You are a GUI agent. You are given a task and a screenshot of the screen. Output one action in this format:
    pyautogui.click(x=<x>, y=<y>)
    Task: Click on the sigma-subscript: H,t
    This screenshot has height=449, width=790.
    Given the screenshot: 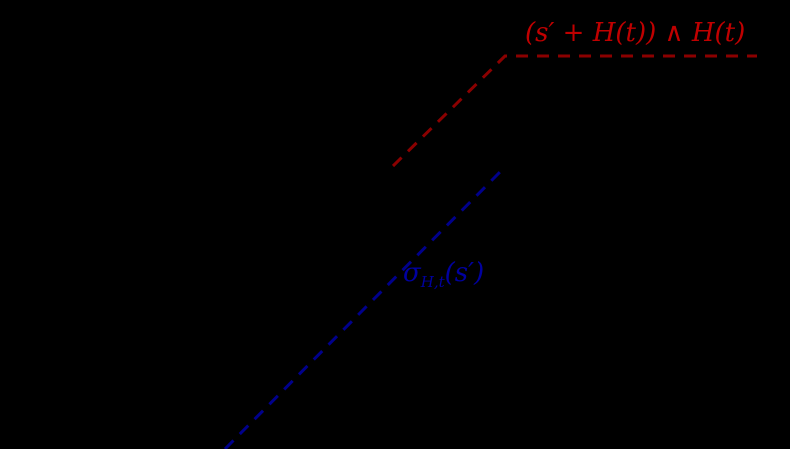 What is the action you would take?
    pyautogui.click(x=432, y=282)
    